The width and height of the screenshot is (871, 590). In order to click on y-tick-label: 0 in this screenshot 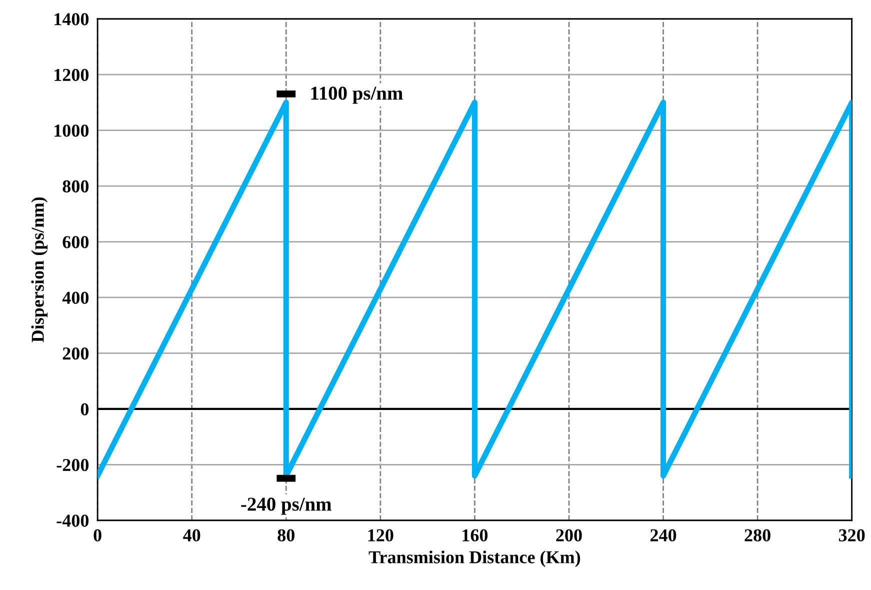, I will do `click(84, 409)`.